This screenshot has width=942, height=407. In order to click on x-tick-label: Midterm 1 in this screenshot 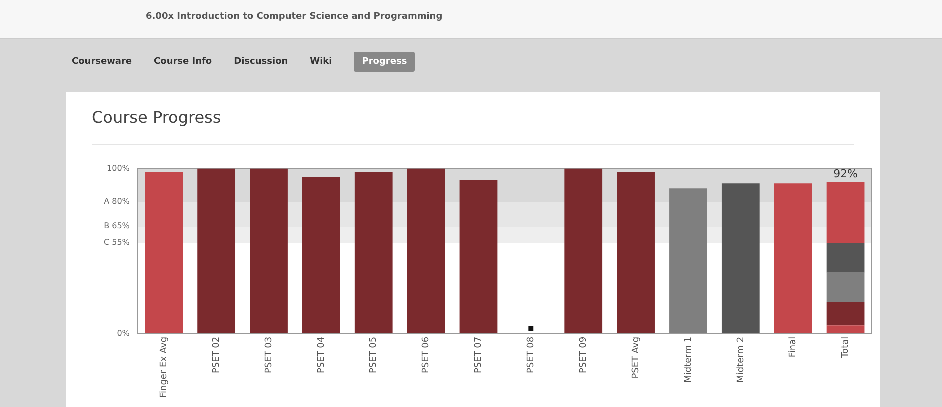, I will do `click(689, 359)`.